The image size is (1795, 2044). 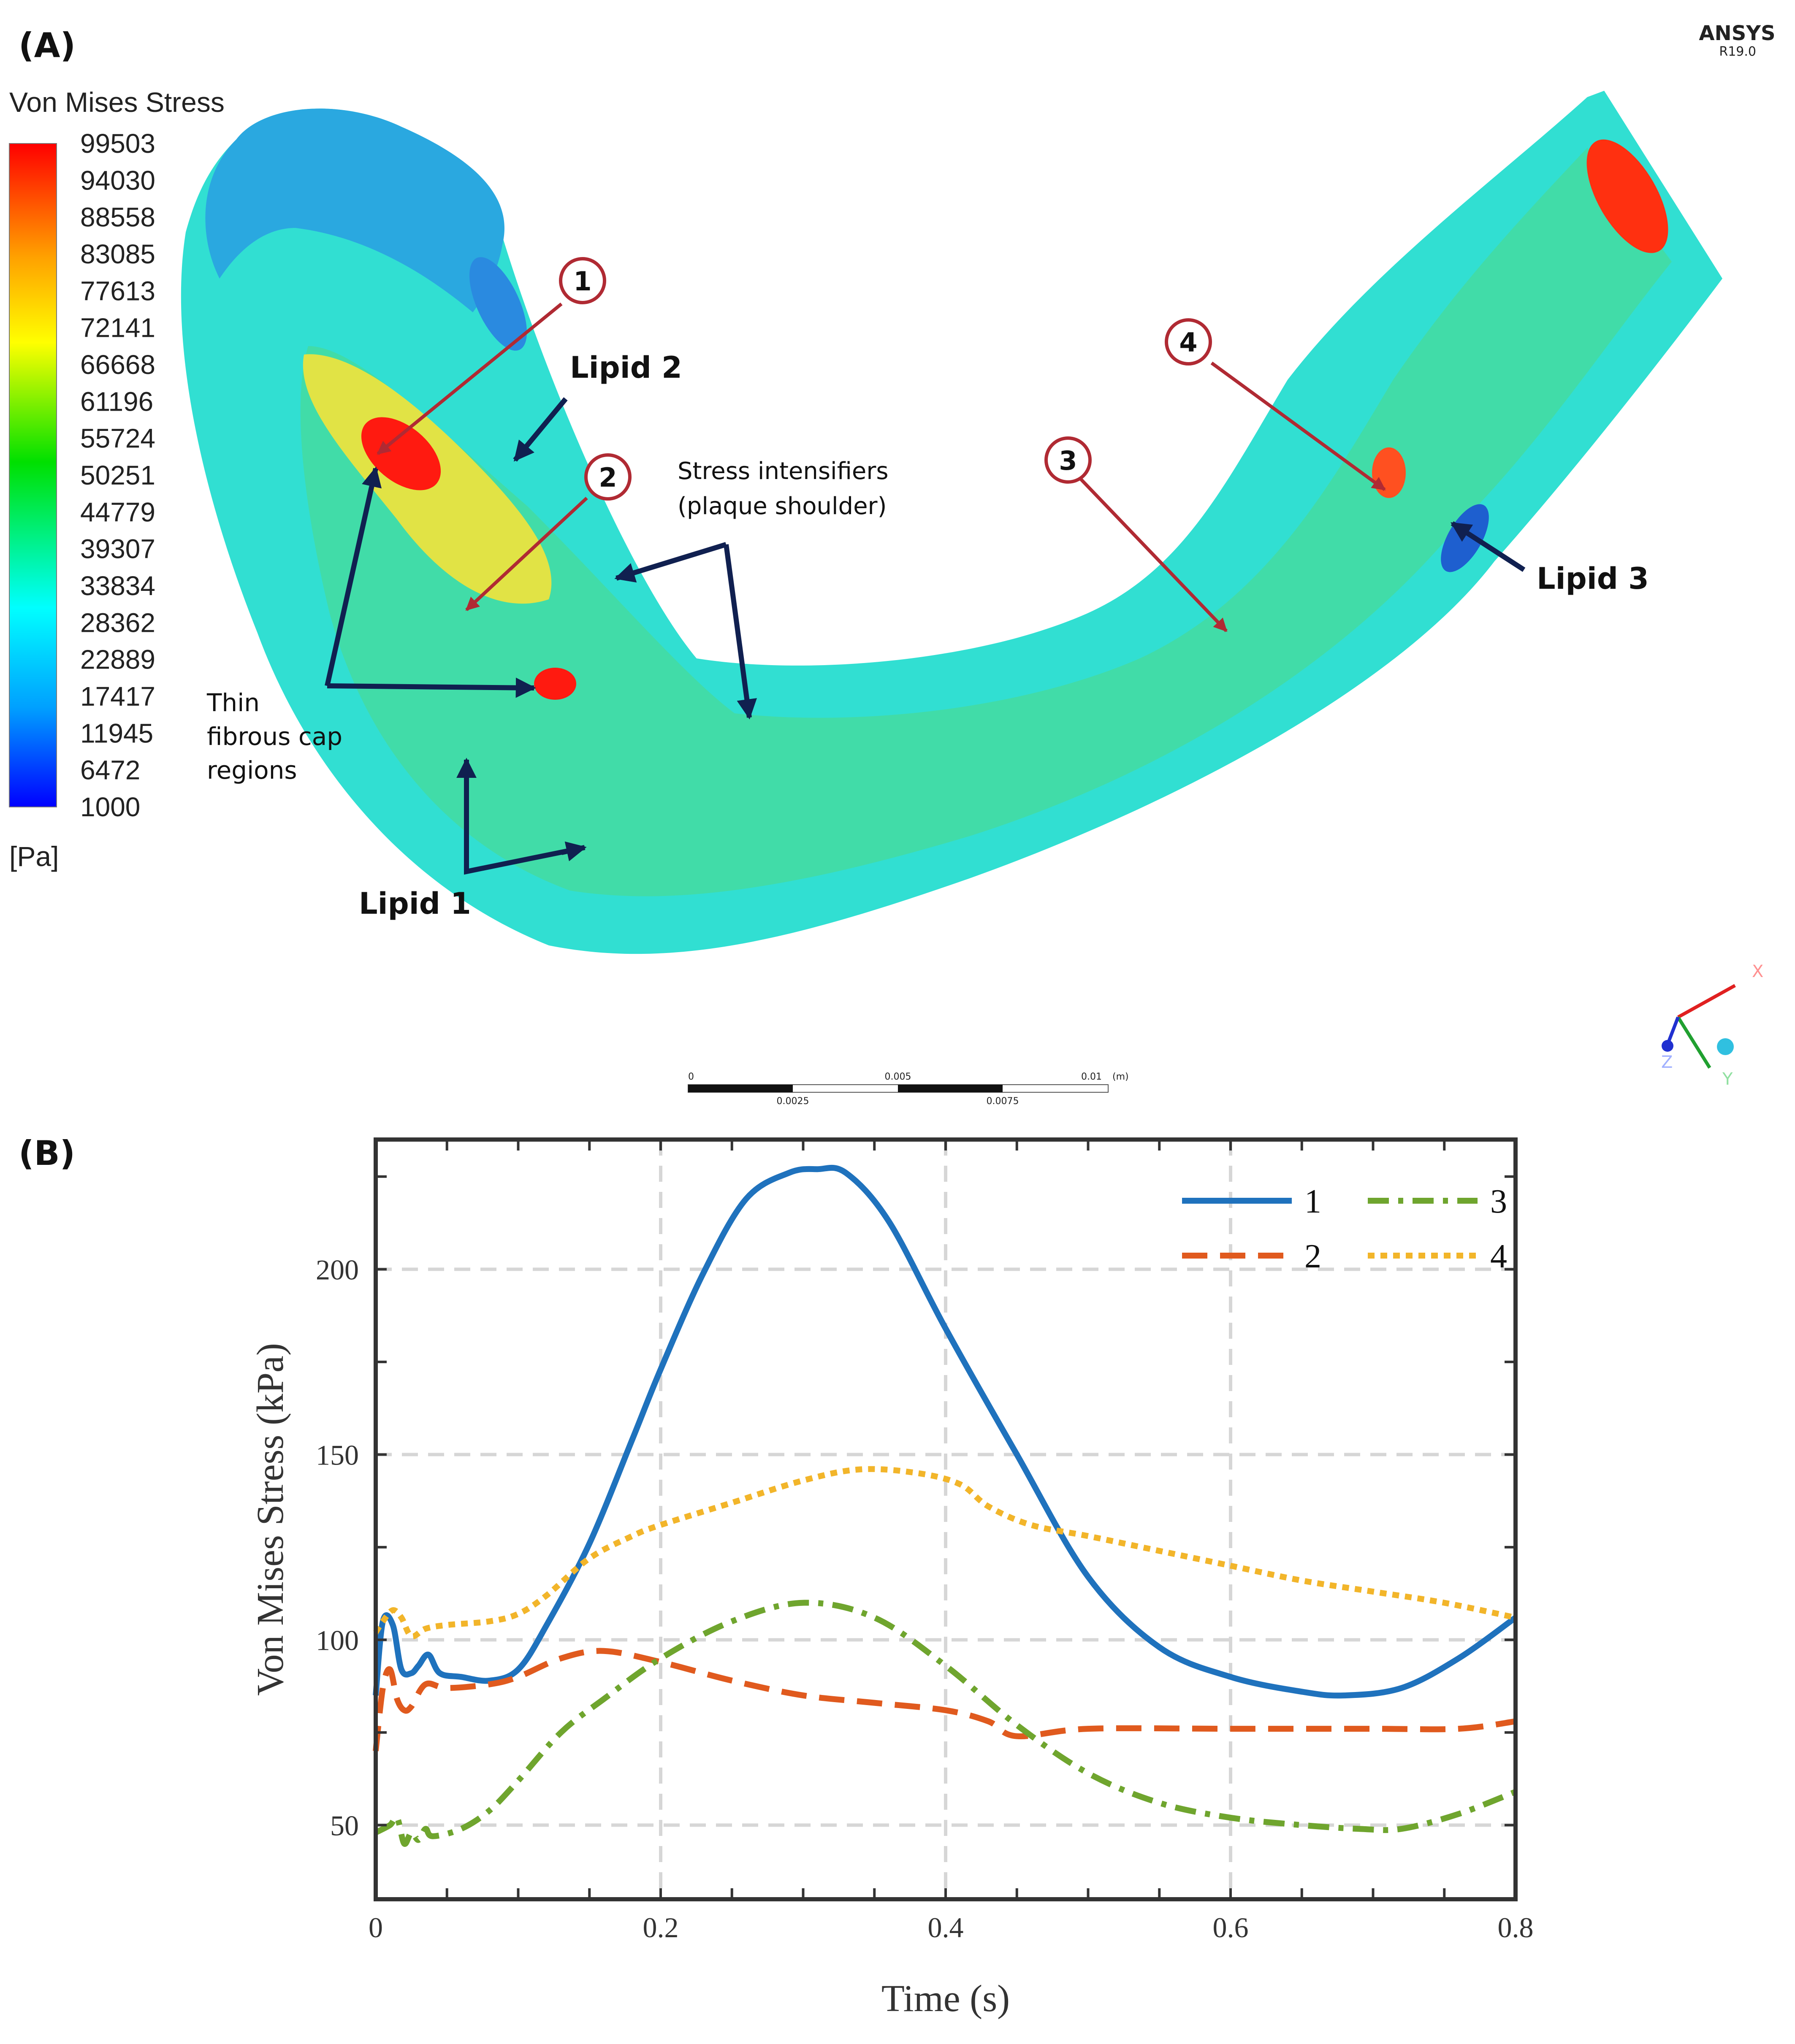 I want to click on marker-1-label: 1, so click(x=582, y=282).